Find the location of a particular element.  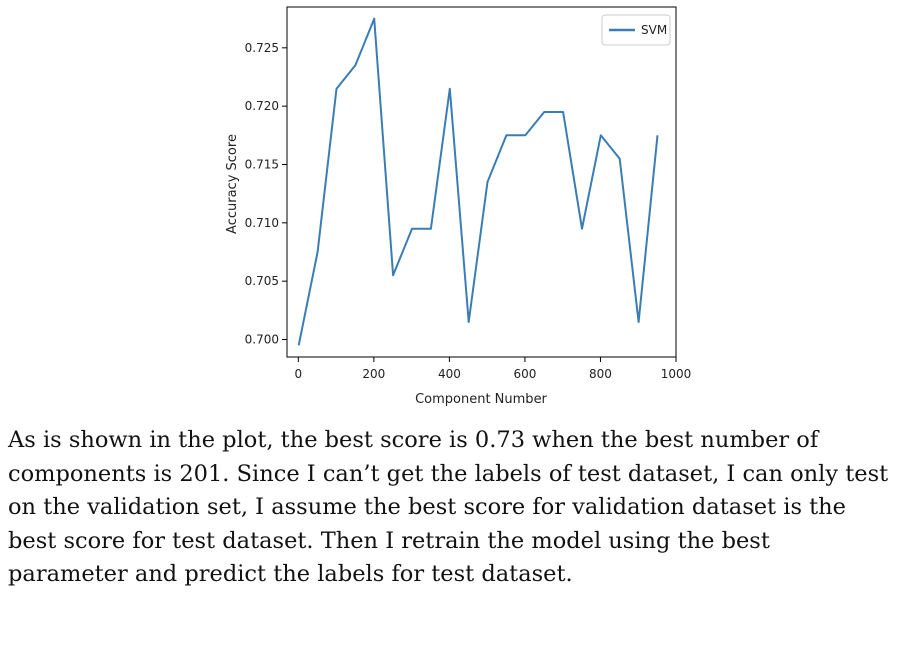

x-tick-label: 200 is located at coordinates (373, 374).